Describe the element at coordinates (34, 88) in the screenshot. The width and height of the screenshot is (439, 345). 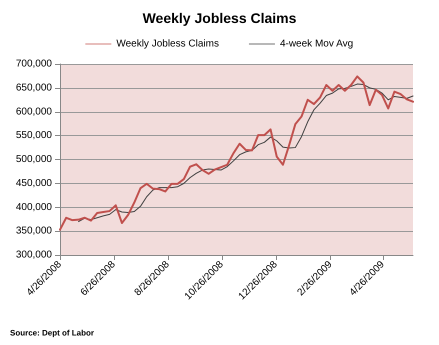
I see `y-tick-label: 650,000` at that location.